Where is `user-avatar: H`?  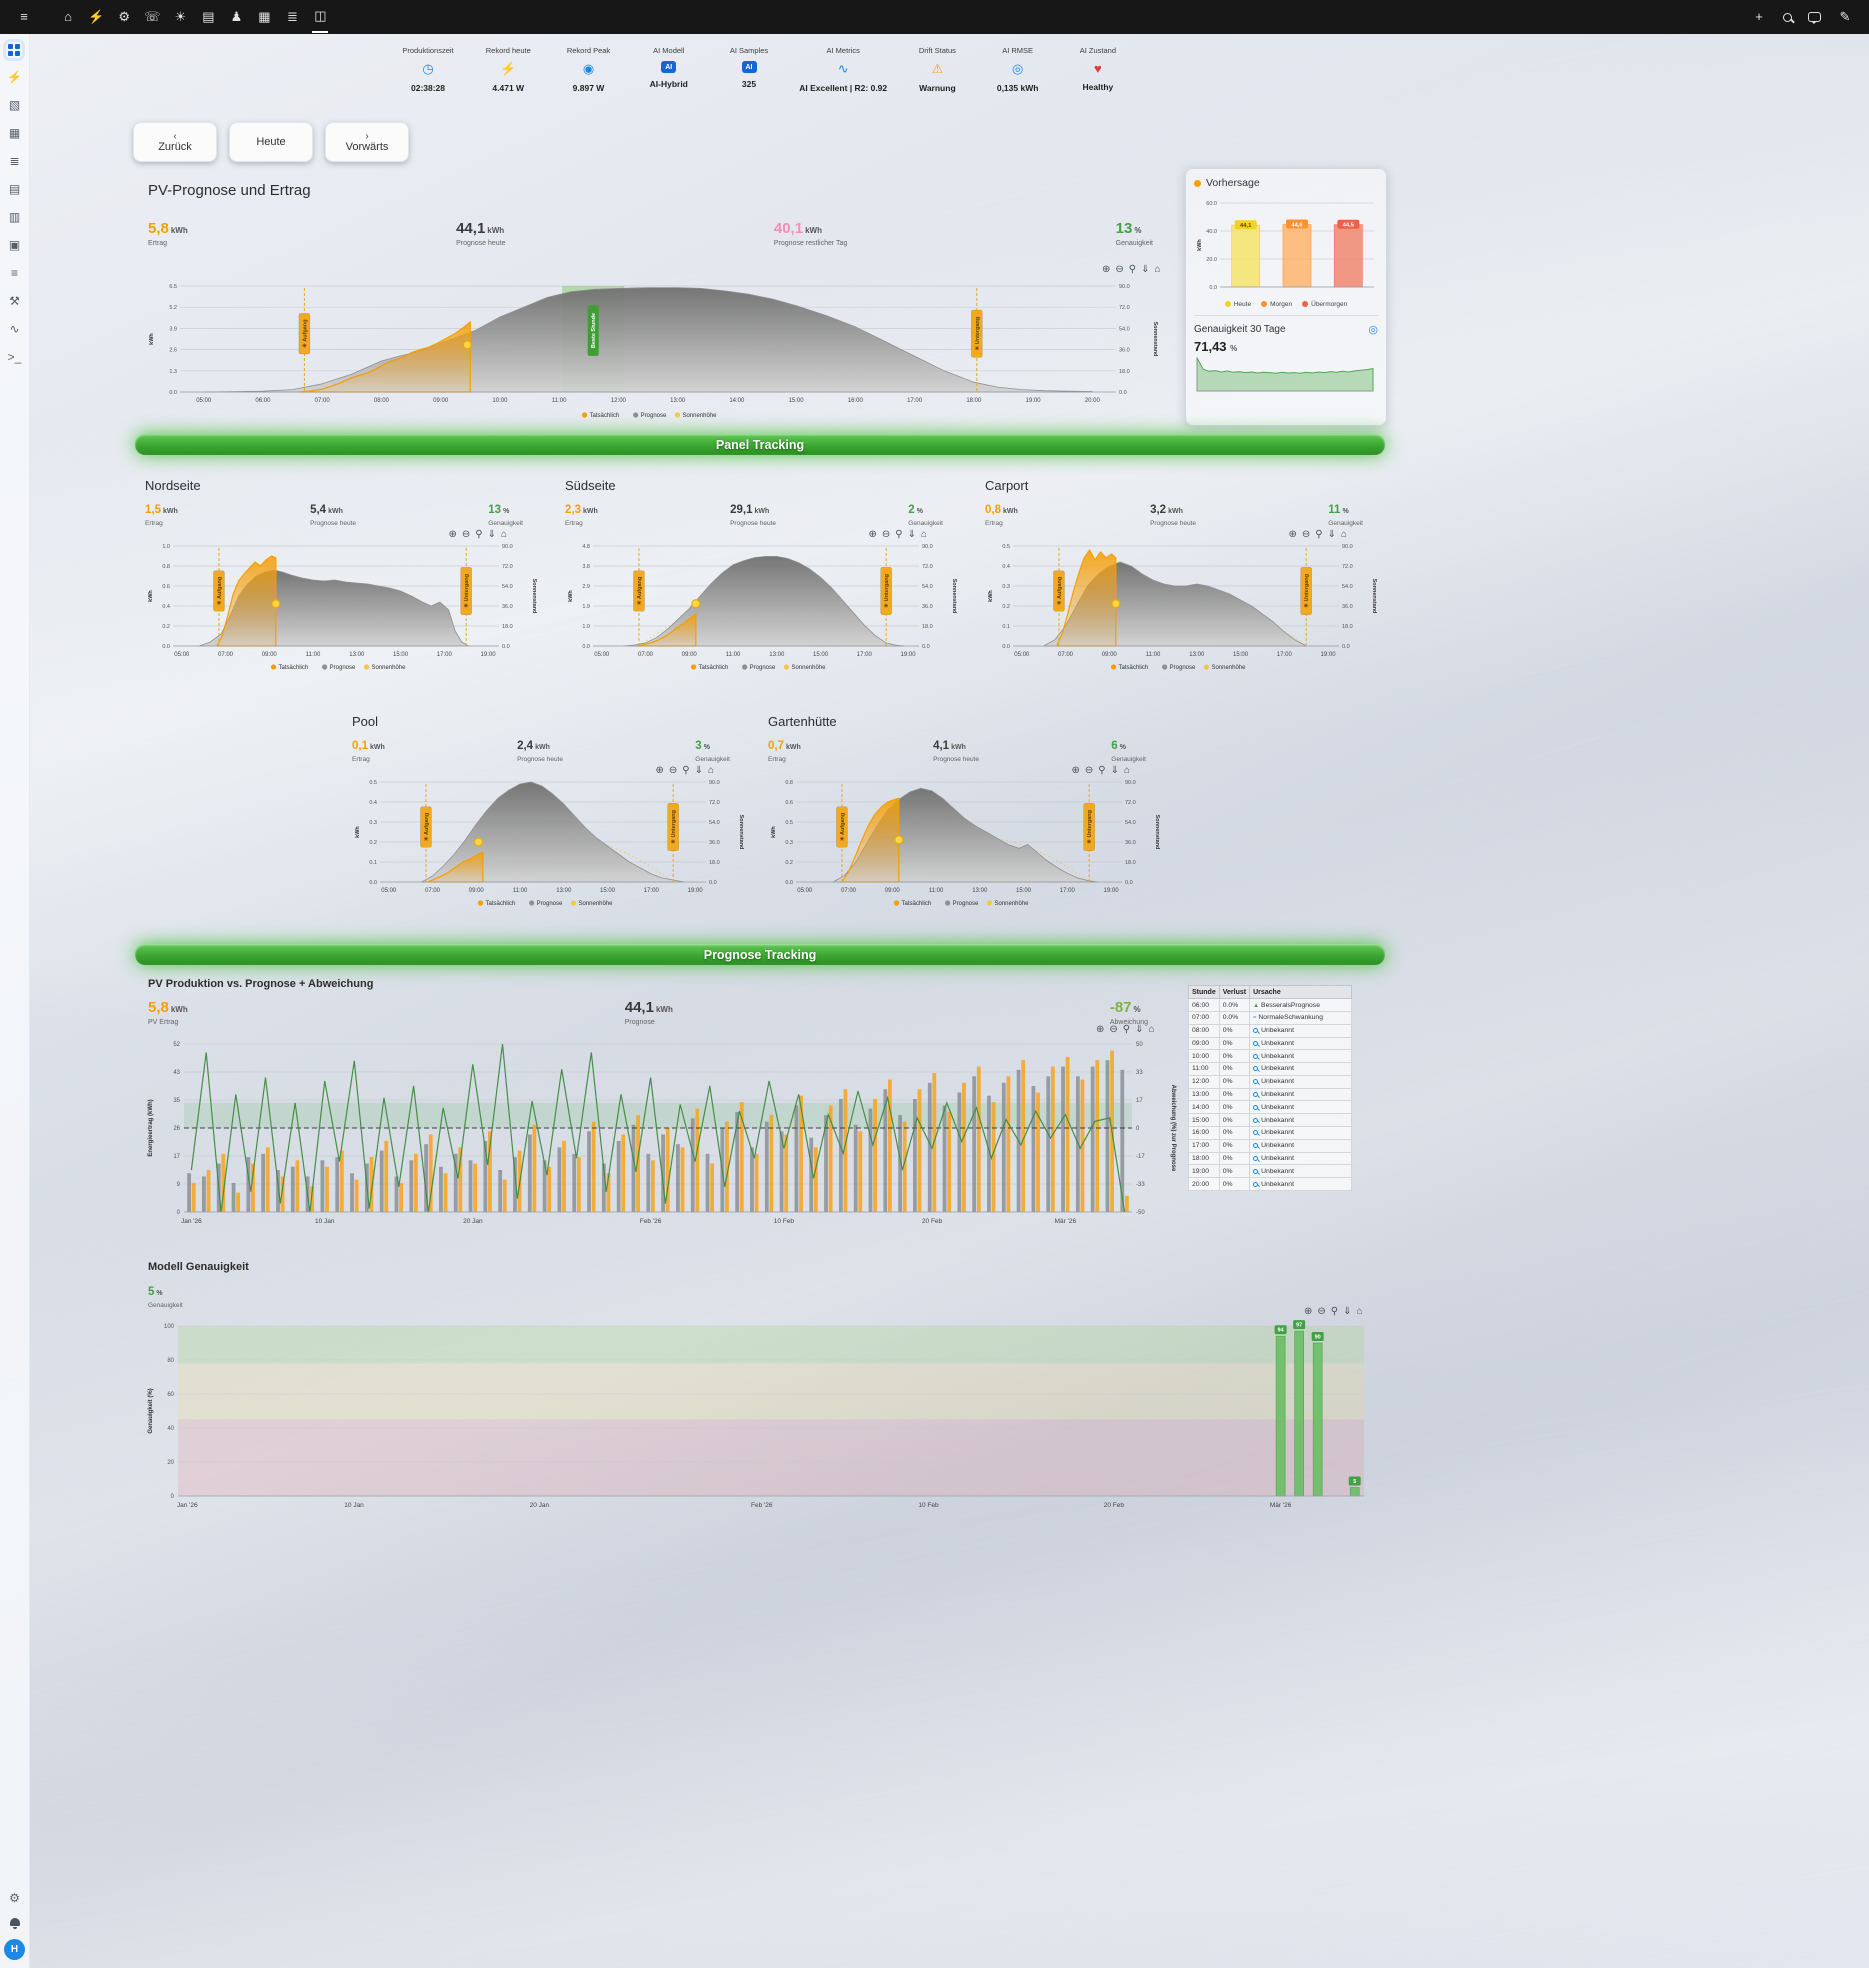
user-avatar: H is located at coordinates (14, 1949).